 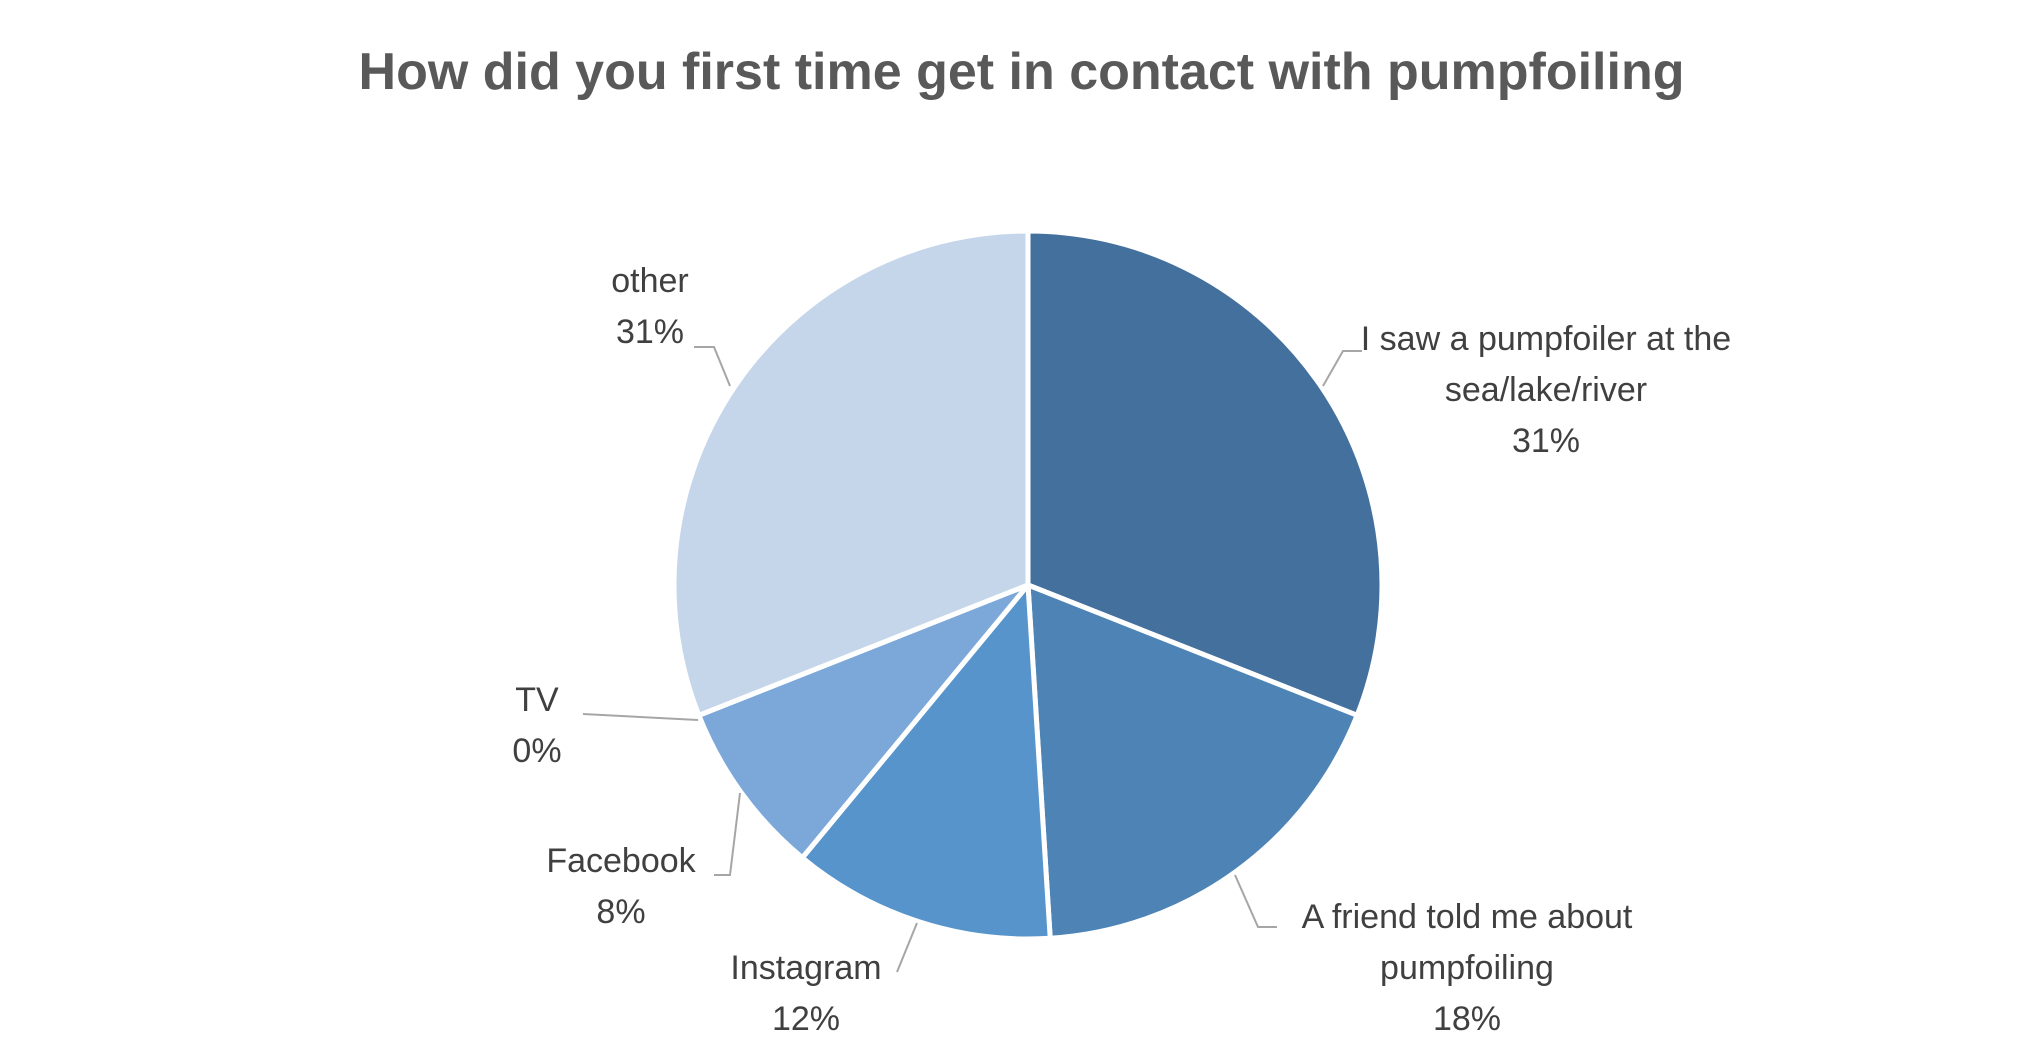 What do you see at coordinates (650, 307) in the screenshot?
I see `data-label: other 31%` at bounding box center [650, 307].